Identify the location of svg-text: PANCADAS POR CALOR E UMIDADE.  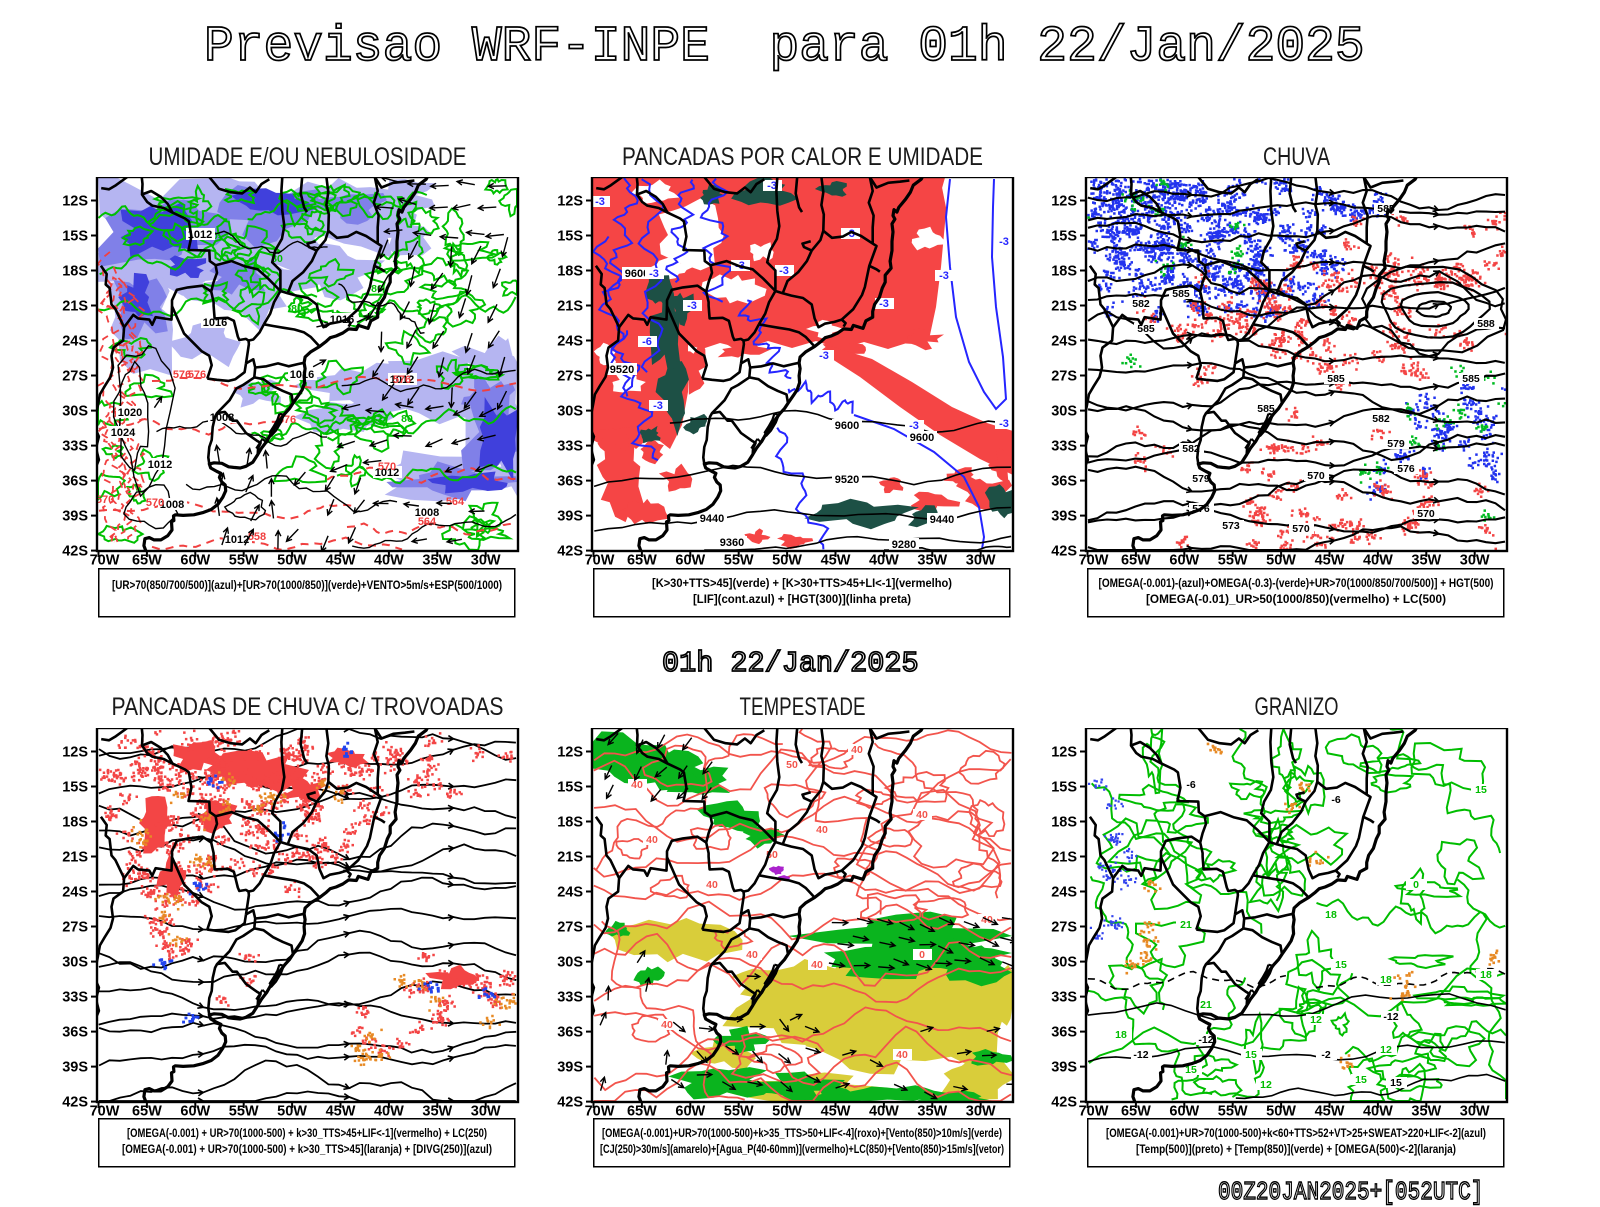
(802, 157).